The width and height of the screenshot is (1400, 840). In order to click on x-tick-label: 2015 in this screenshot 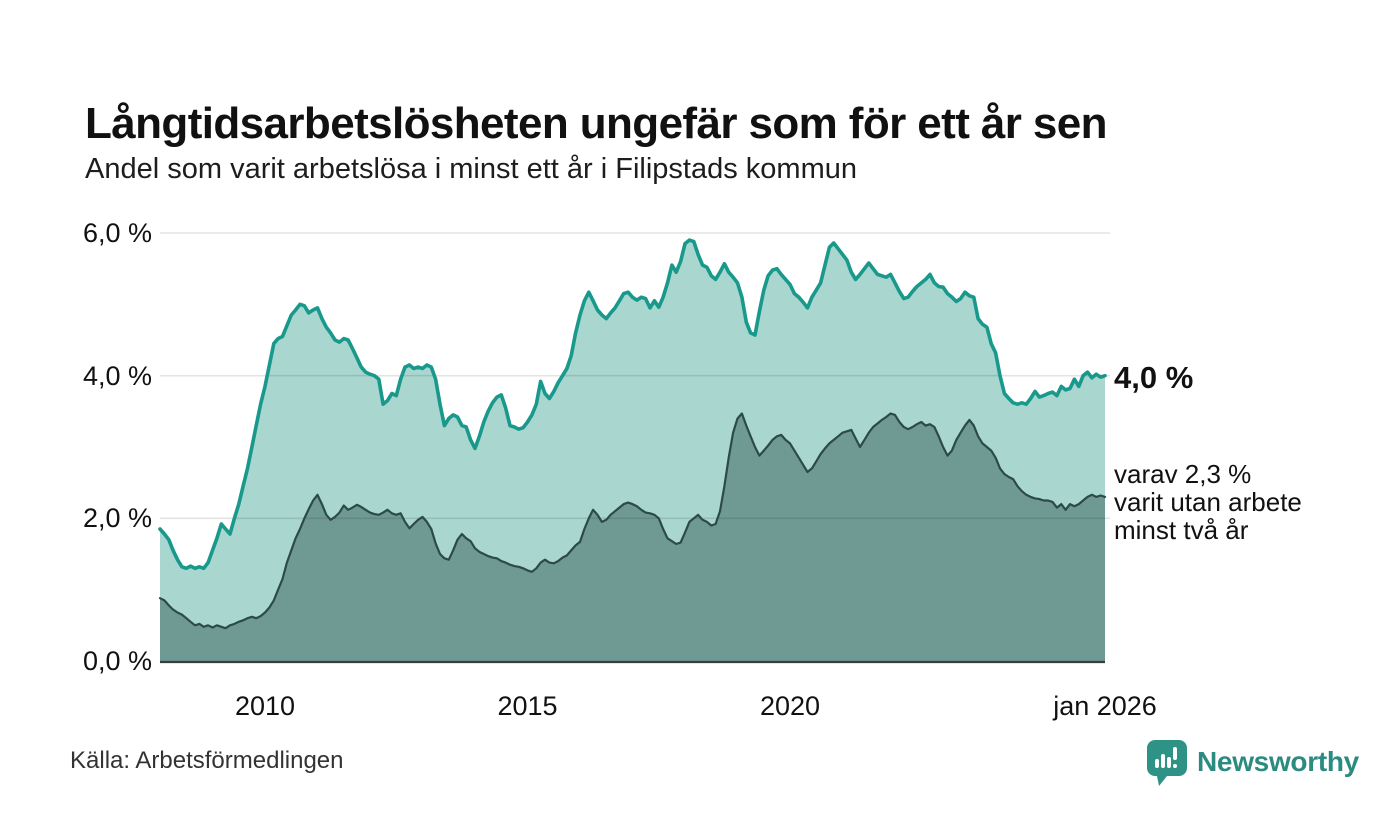, I will do `click(527, 706)`.